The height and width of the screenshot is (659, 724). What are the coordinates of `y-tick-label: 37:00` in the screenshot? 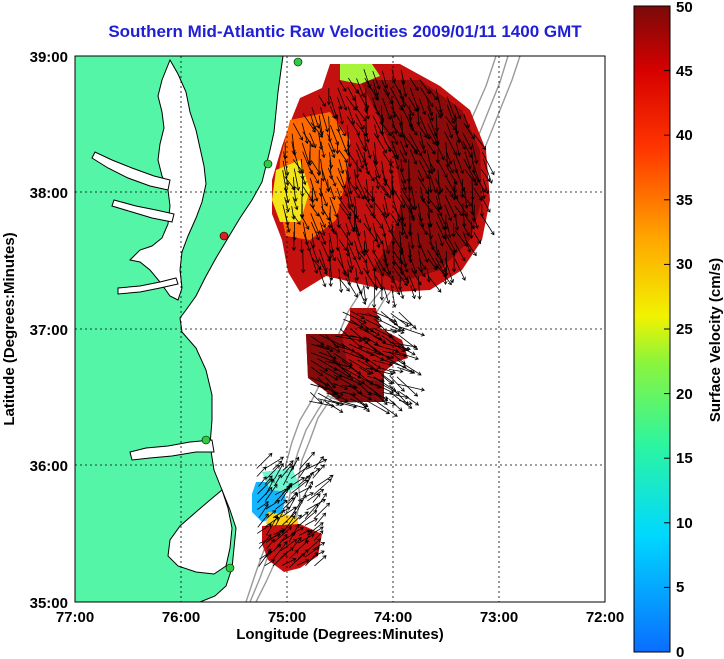 It's located at (49, 330).